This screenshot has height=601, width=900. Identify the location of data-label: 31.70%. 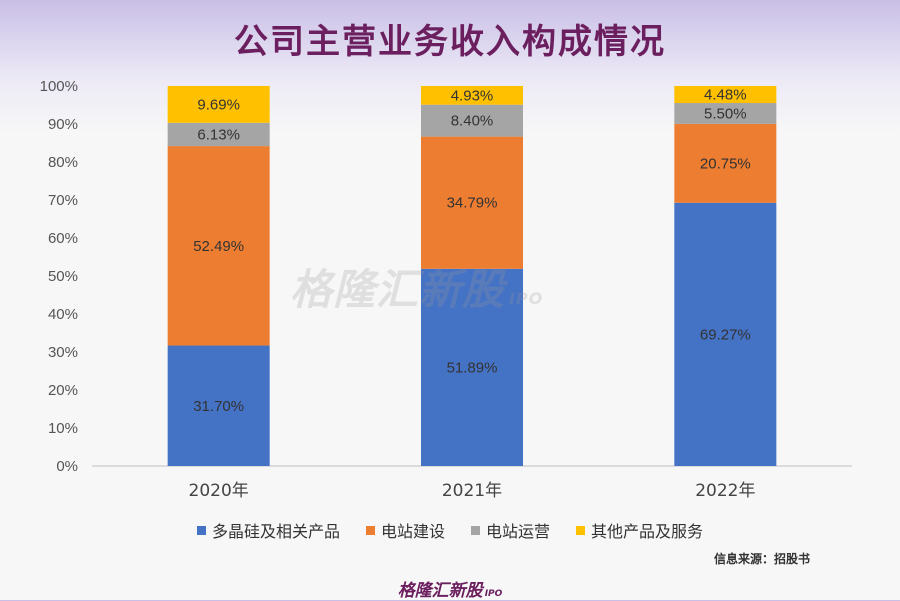
(218, 406).